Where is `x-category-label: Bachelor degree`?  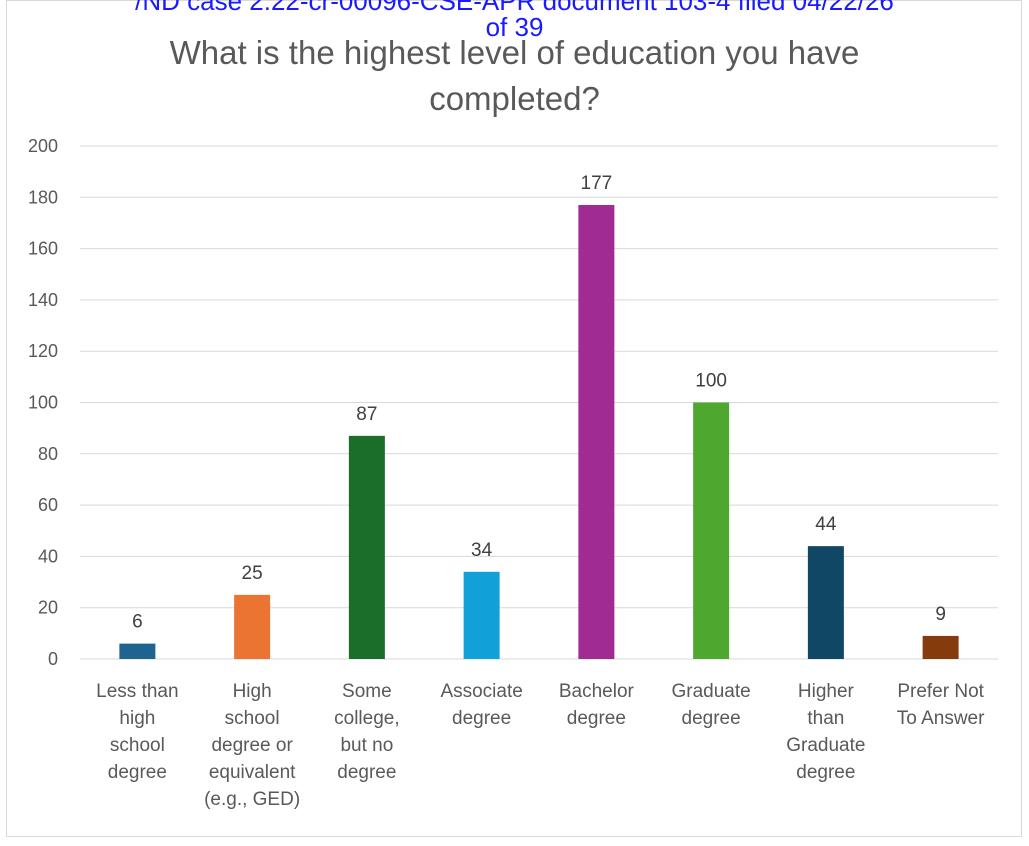 x-category-label: Bachelor degree is located at coordinates (597, 705).